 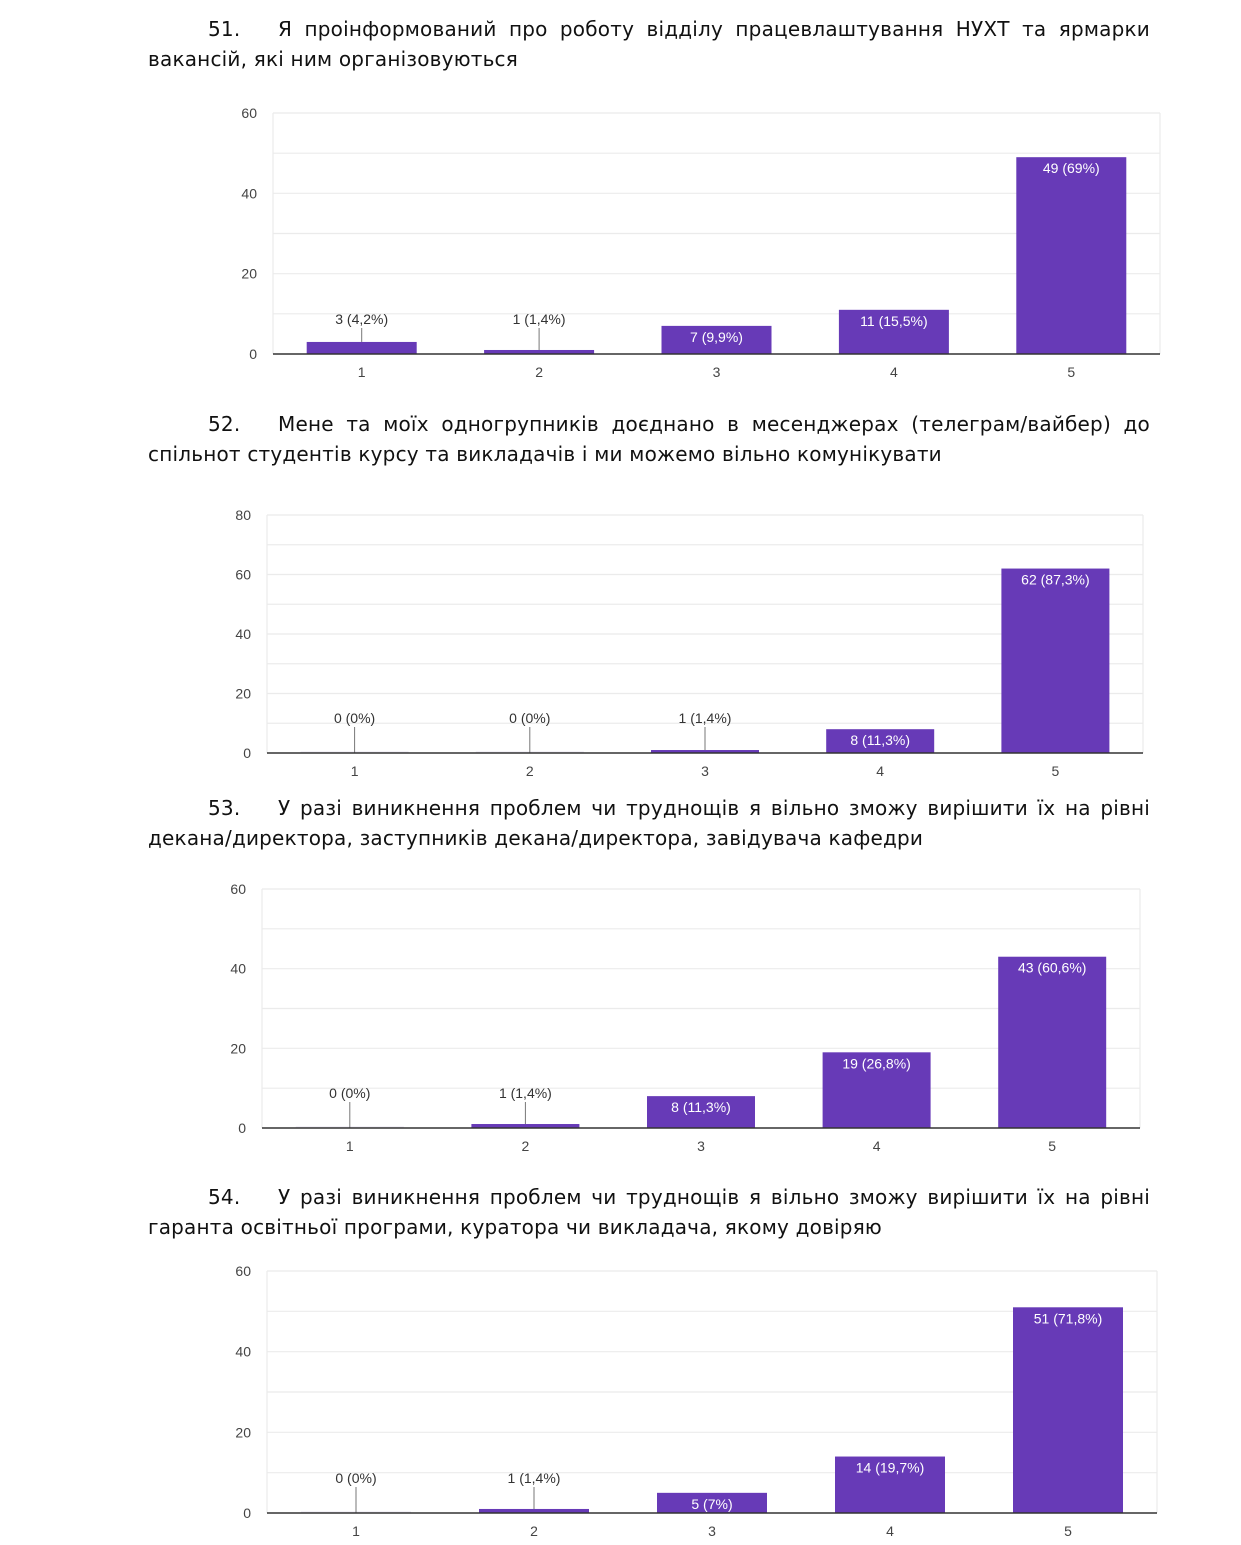 What do you see at coordinates (224, 808) in the screenshot?
I see `question-number: 53.` at bounding box center [224, 808].